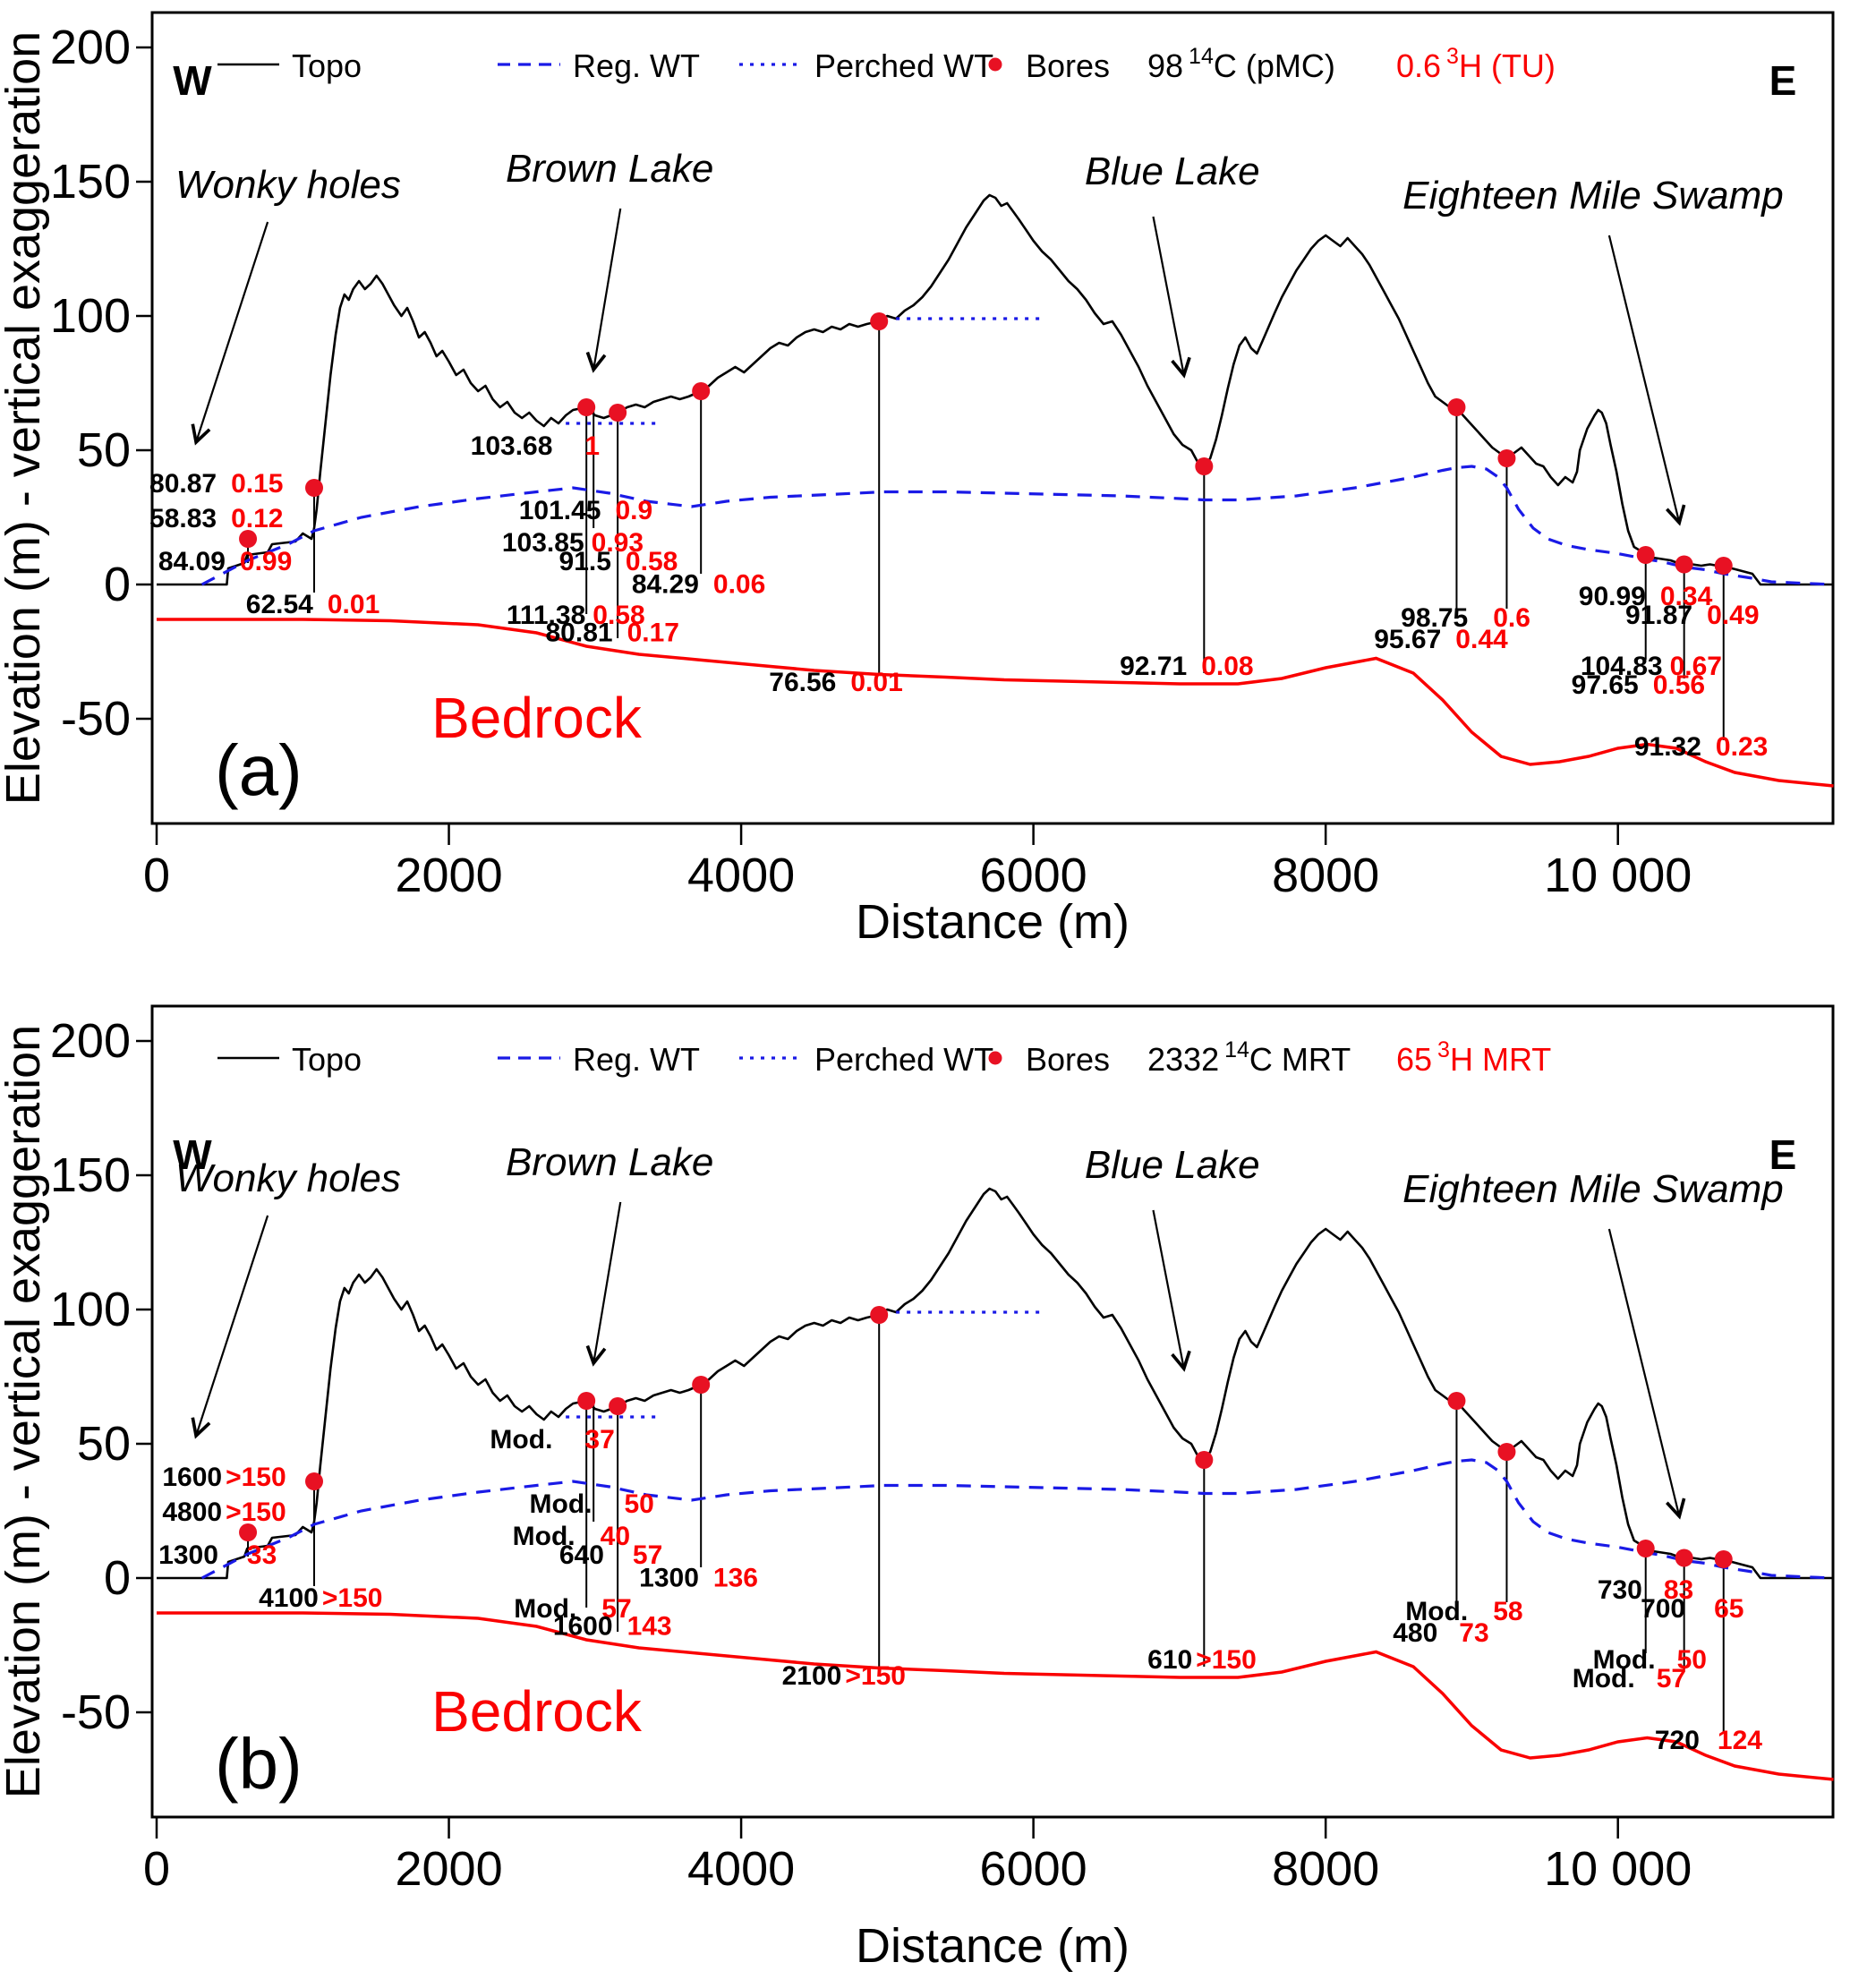 This screenshot has width=1850, height=1988. I want to click on bore-label-black: 4100, so click(289, 1598).